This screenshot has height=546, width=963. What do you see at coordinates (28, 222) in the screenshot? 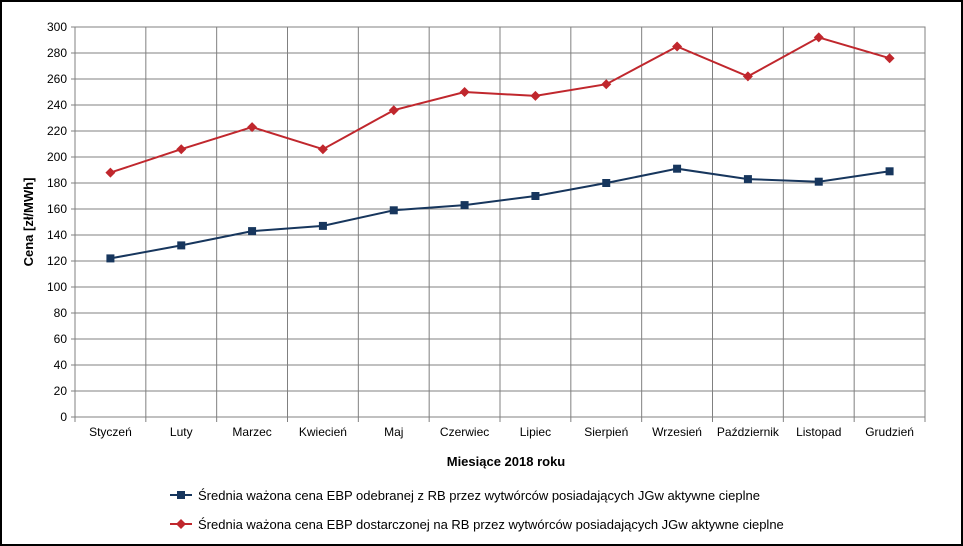
I see `y-axis-title: Cena [zł/MWh]` at bounding box center [28, 222].